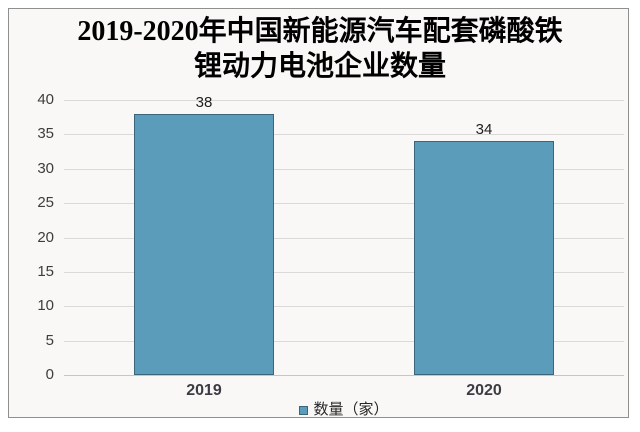 The width and height of the screenshot is (640, 432). Describe the element at coordinates (351, 409) in the screenshot. I see `legend-label: 数量（家）` at that location.